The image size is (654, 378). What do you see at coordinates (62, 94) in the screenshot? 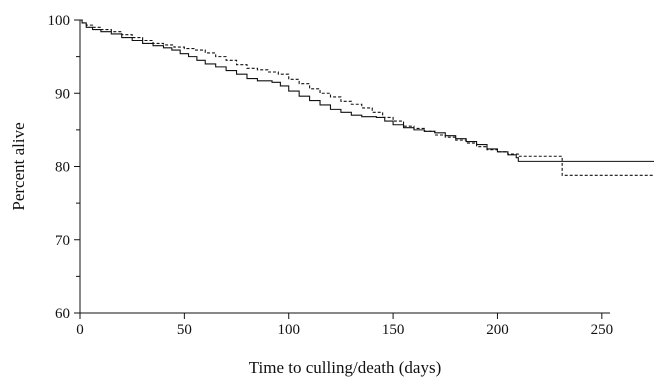
I see `y-tick-label: 90` at bounding box center [62, 94].